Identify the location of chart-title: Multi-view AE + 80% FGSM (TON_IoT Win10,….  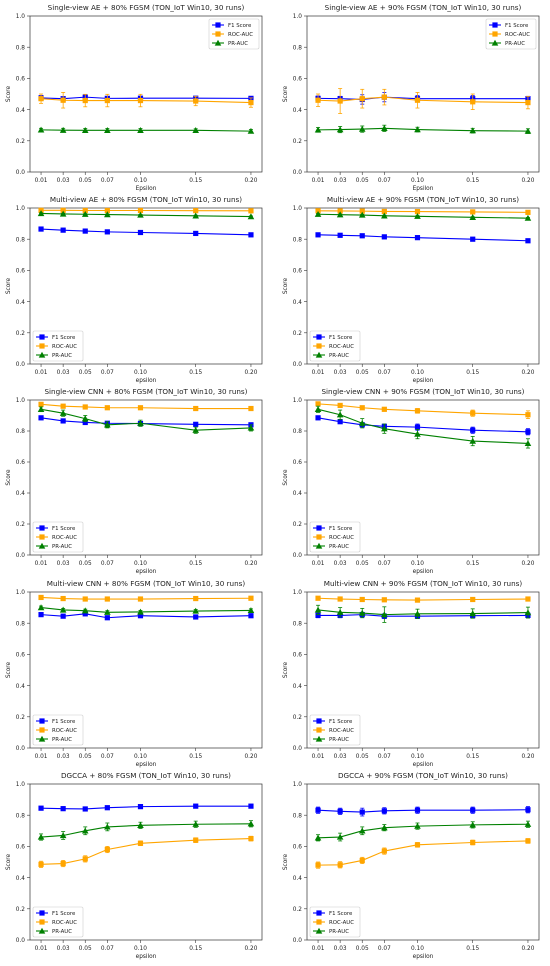
(146, 199).